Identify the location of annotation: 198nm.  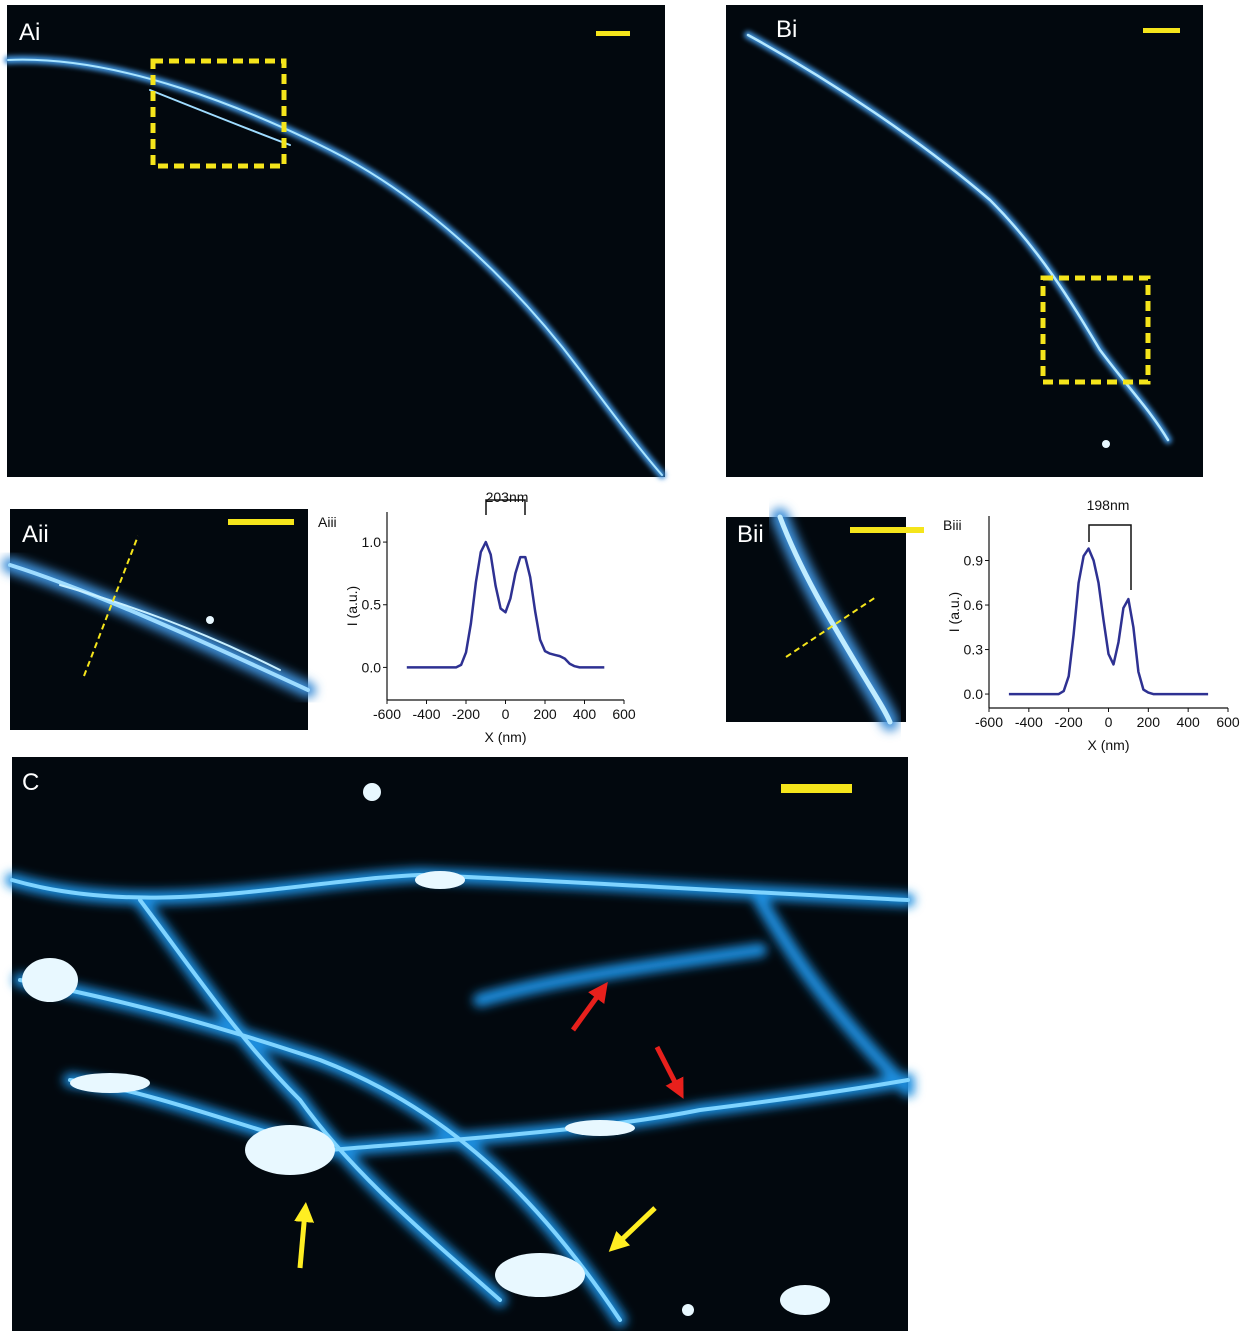
(1108, 505).